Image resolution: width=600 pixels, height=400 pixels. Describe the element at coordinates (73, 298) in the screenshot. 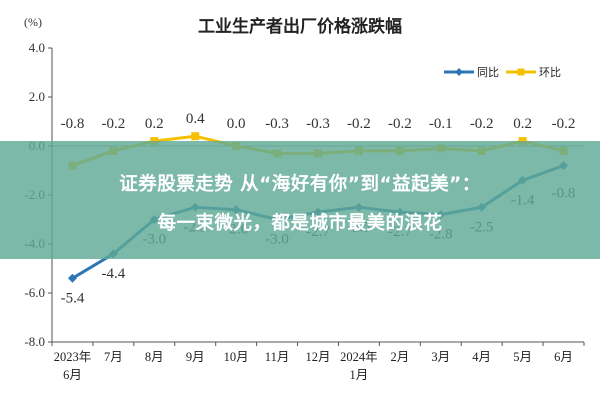

I see `data-label-yoy: -5.4` at that location.